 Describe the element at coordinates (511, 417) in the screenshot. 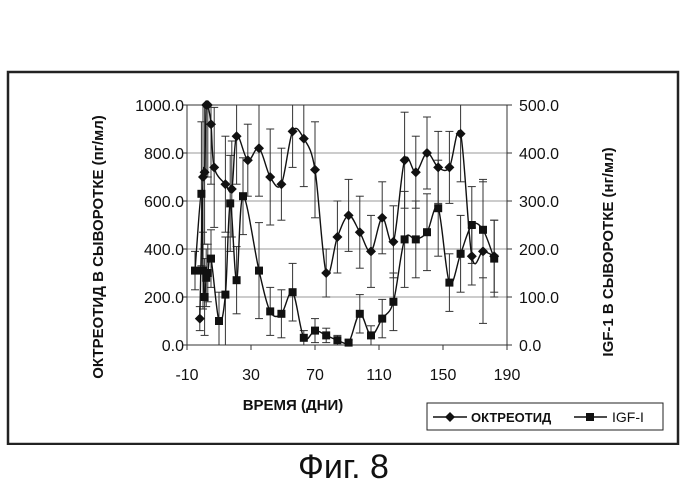

I see `legend-label-octreotide: ОКТРЕОТИД` at that location.